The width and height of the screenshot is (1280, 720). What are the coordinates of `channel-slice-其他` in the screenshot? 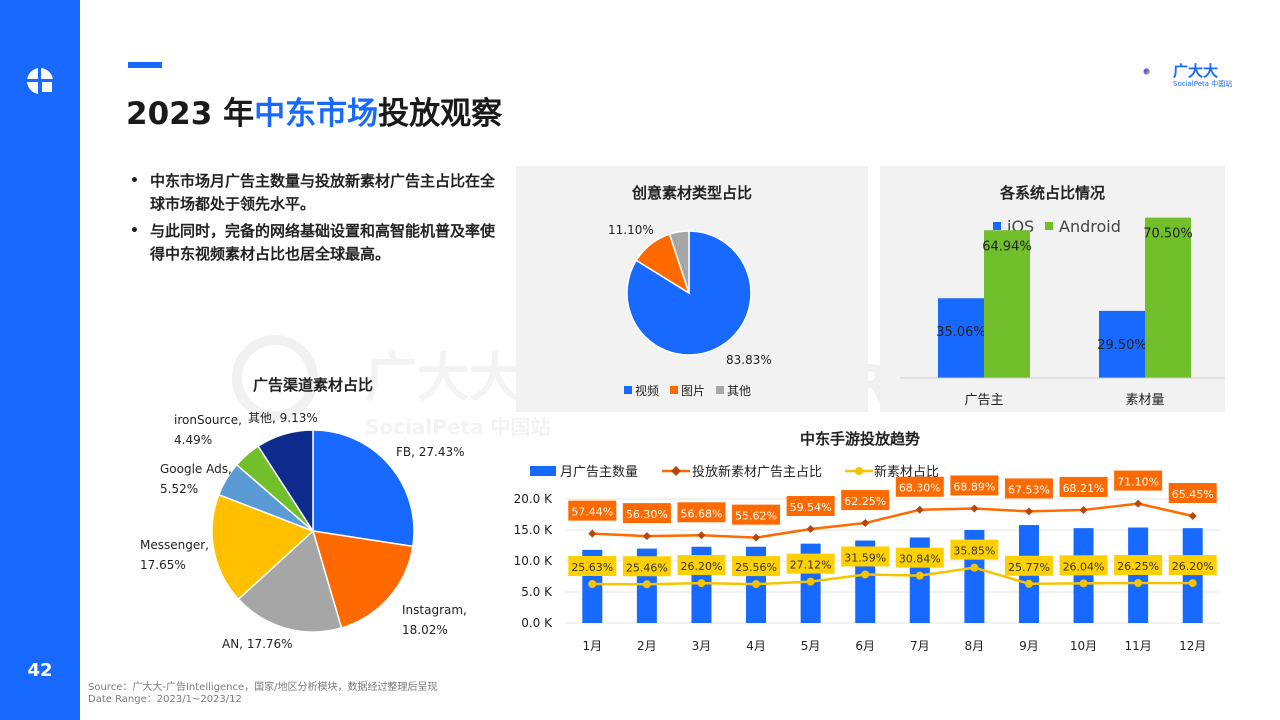 It's located at (285, 481).